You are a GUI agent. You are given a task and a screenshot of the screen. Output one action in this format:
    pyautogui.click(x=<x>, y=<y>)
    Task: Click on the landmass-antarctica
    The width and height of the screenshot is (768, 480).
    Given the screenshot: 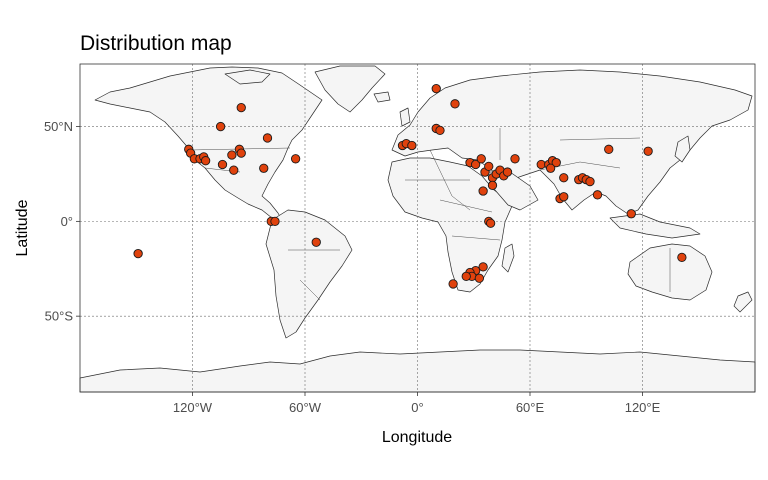 What is the action you would take?
    pyautogui.click(x=417, y=371)
    